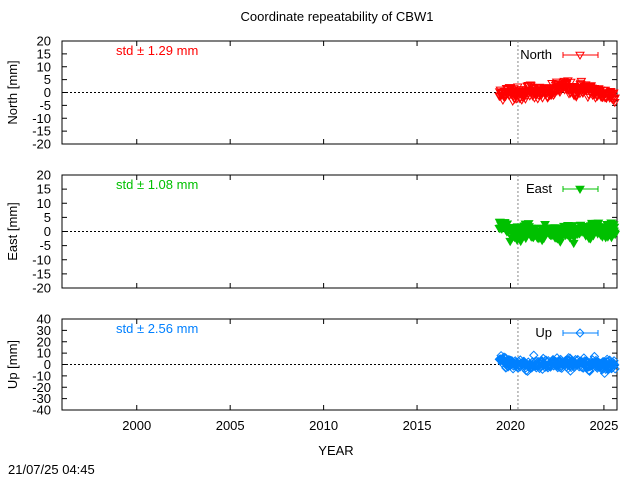 The image size is (640, 480). Describe the element at coordinates (51, 469) in the screenshot. I see `timestamp: 21/07/25 04:45` at that location.